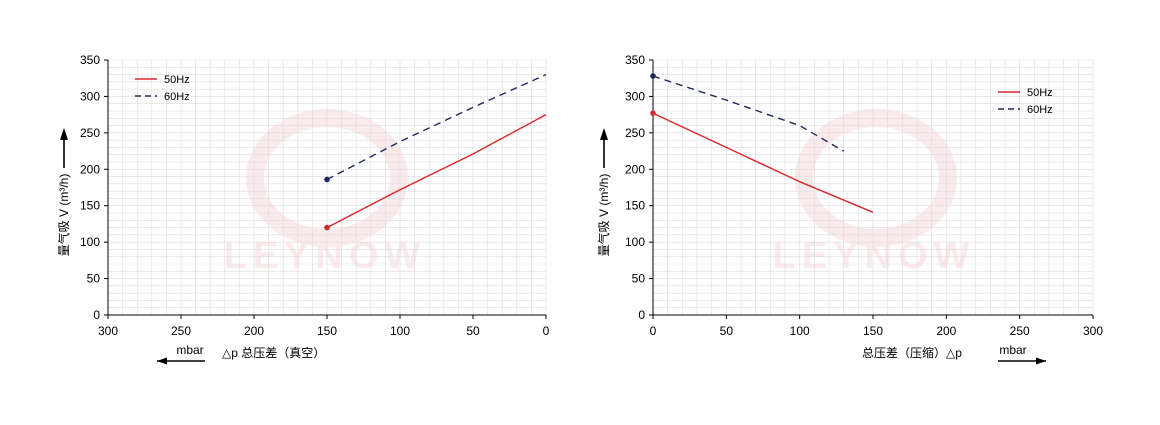 The width and height of the screenshot is (1160, 425). I want to click on x-axis-label: △p 总压差（真空）, so click(273, 353).